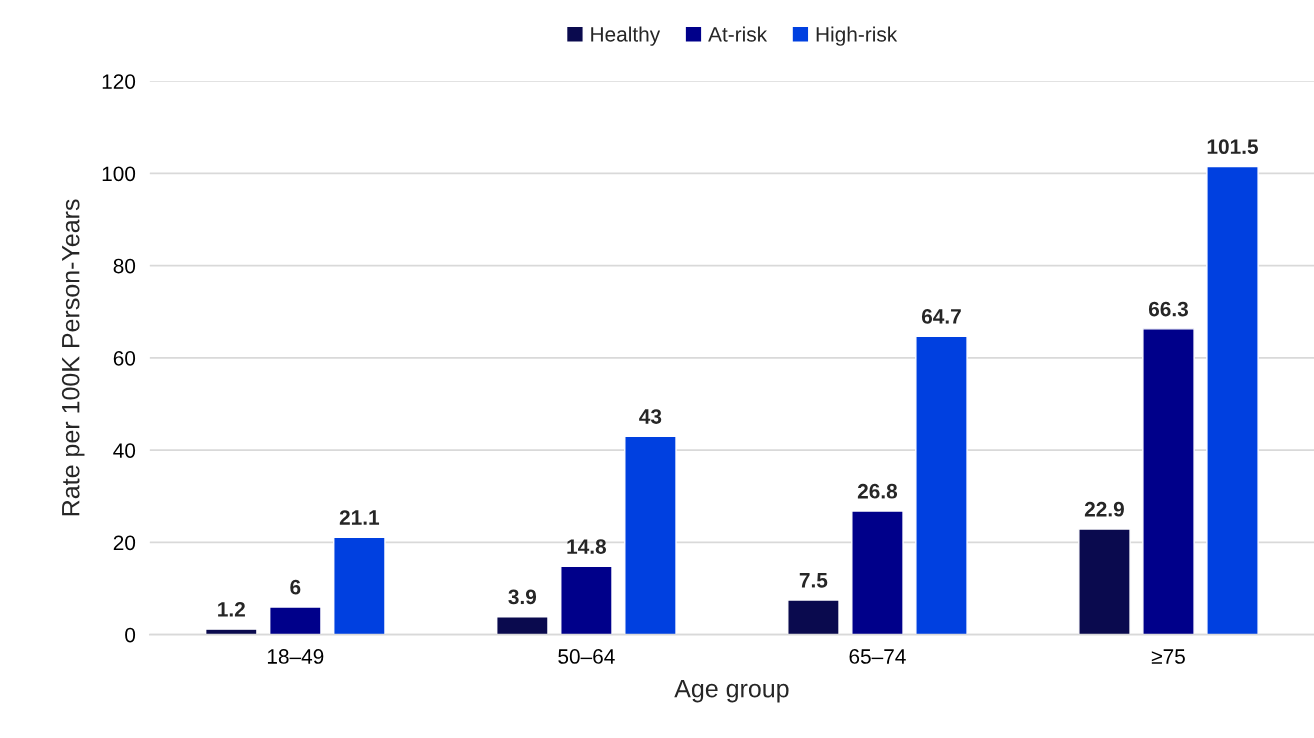 The image size is (1314, 738). Describe the element at coordinates (130, 635) in the screenshot. I see `y-tick-label: 0` at that location.